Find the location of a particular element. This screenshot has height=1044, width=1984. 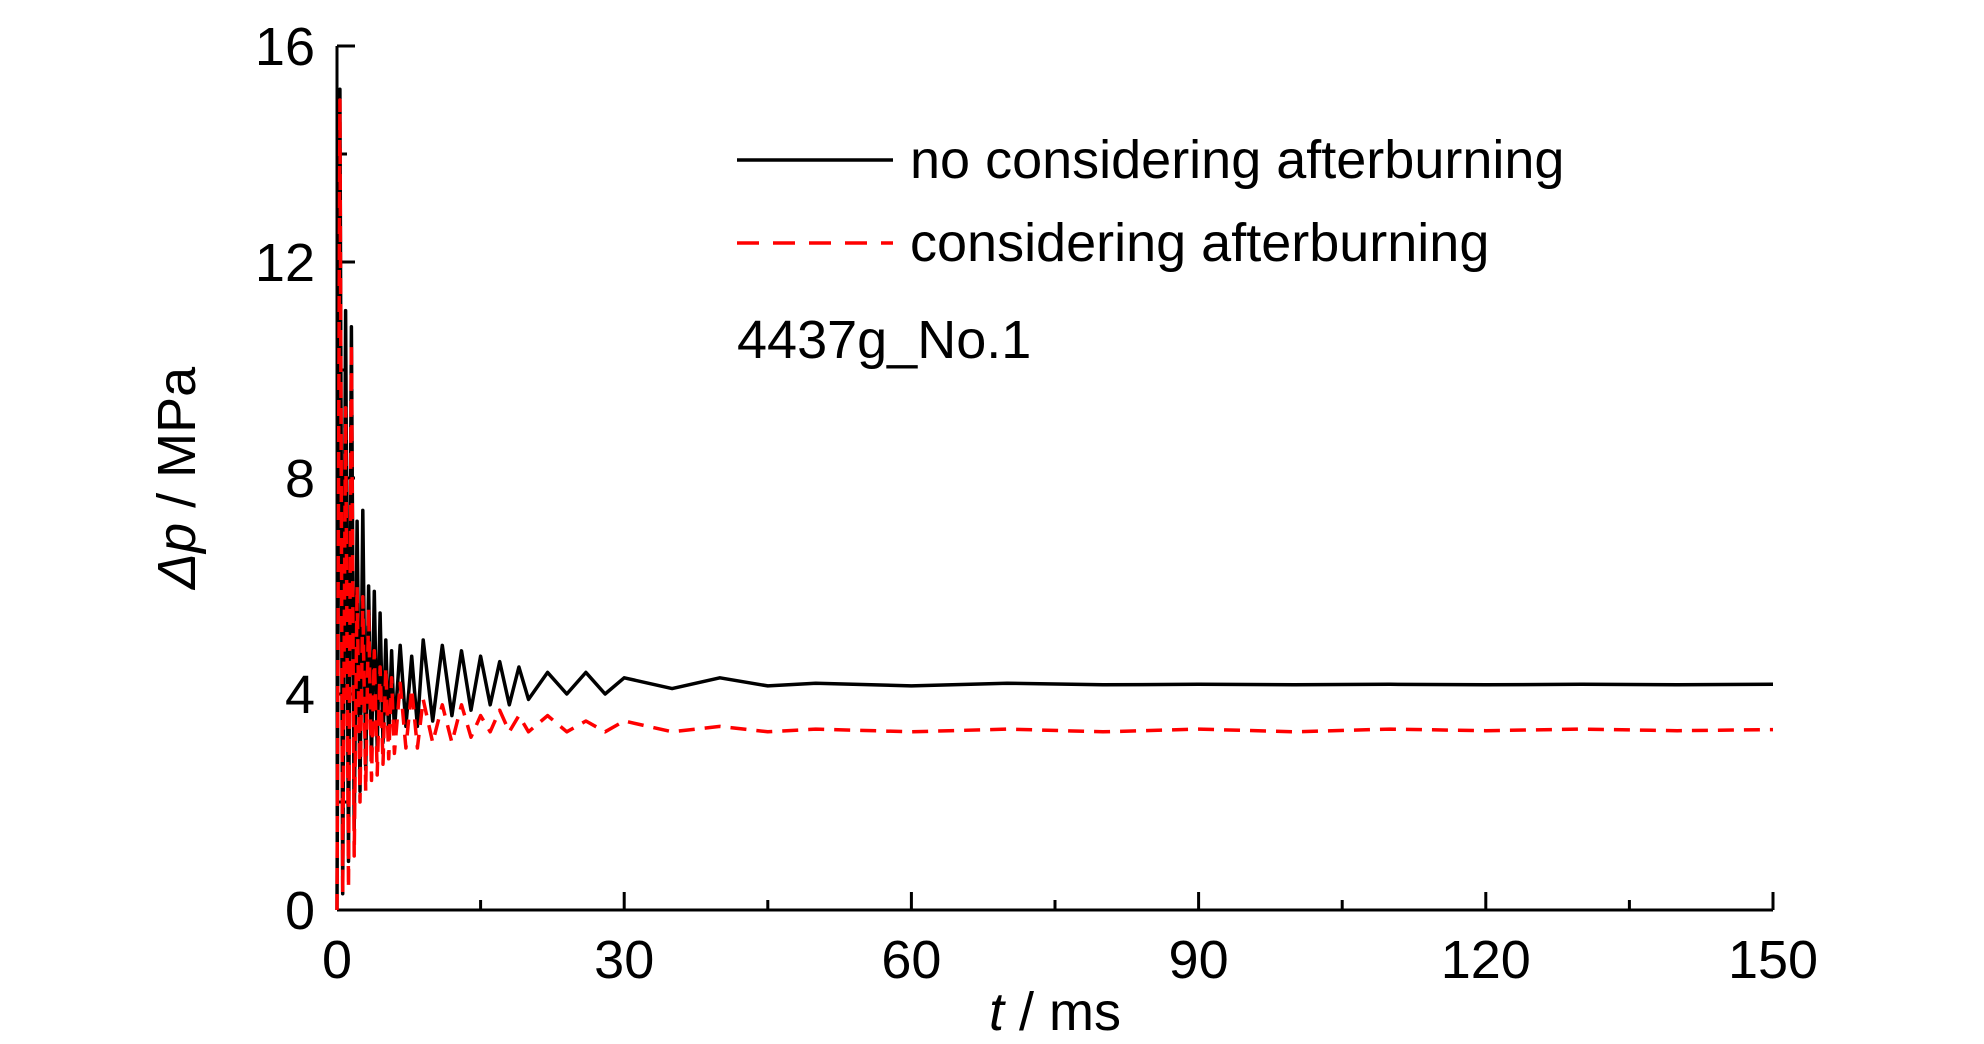

annotation-label: 4437g_No.1 is located at coordinates (884, 340).